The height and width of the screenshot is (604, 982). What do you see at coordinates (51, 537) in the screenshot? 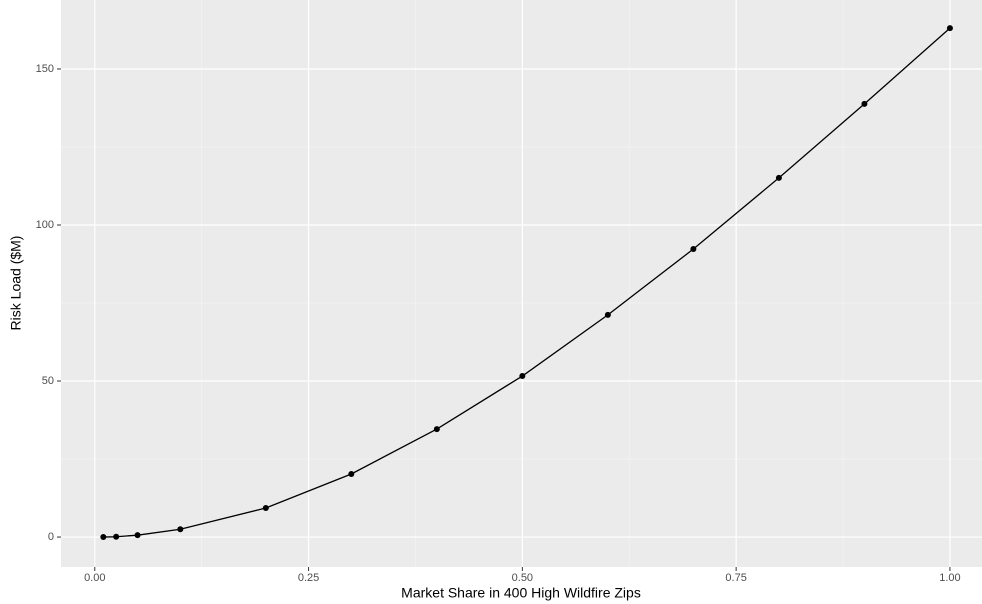
I see `y-tick-label: 0` at bounding box center [51, 537].